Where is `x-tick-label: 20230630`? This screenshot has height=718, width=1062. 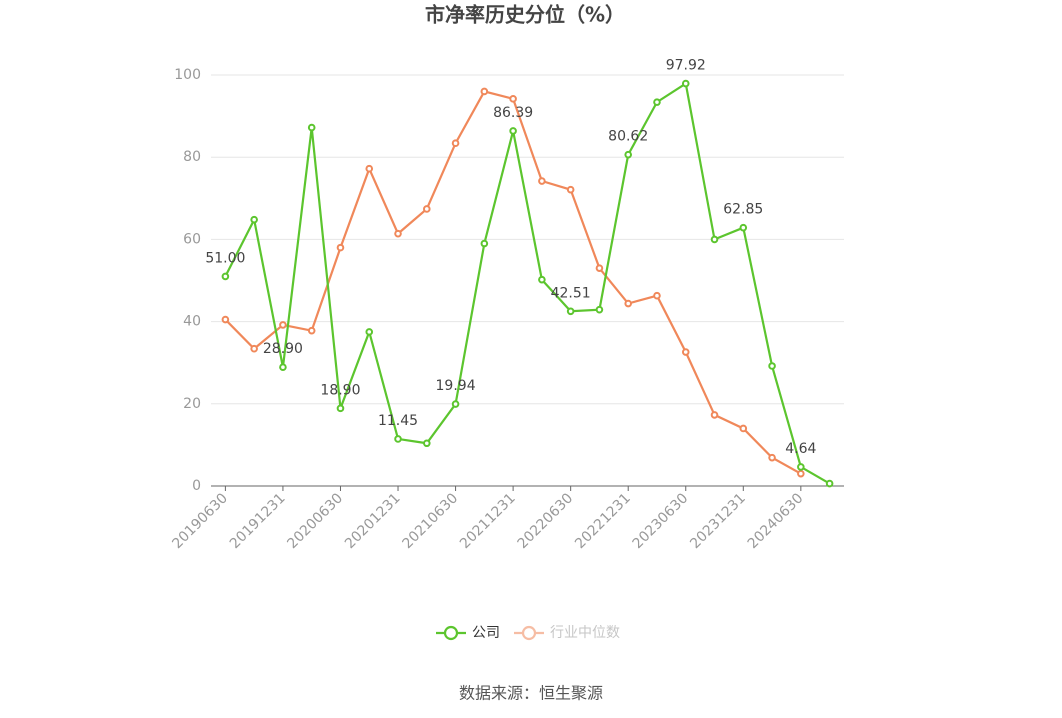 x-tick-label: 20230630 is located at coordinates (661, 521).